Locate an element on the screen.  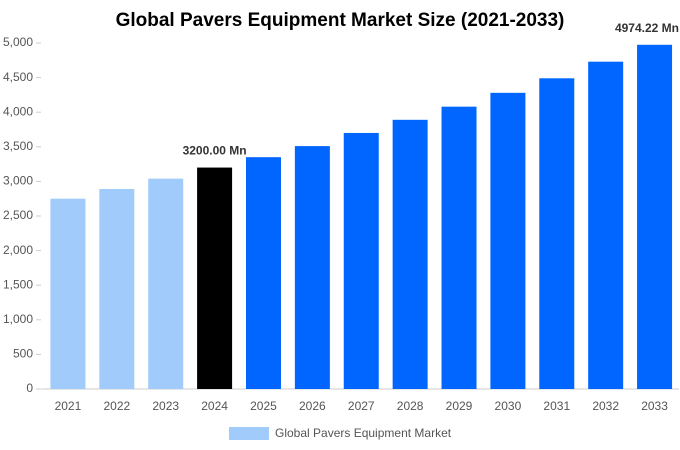
x-tick-label: 2026 is located at coordinates (312, 406).